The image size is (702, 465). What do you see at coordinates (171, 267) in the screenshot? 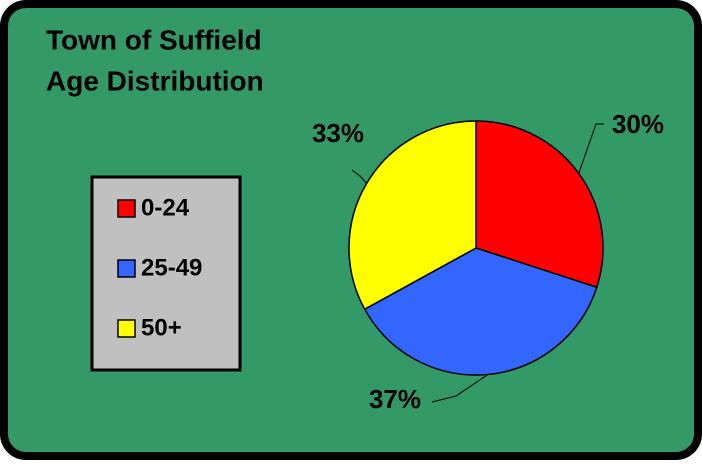
I see `legend-label: 25-49` at bounding box center [171, 267].